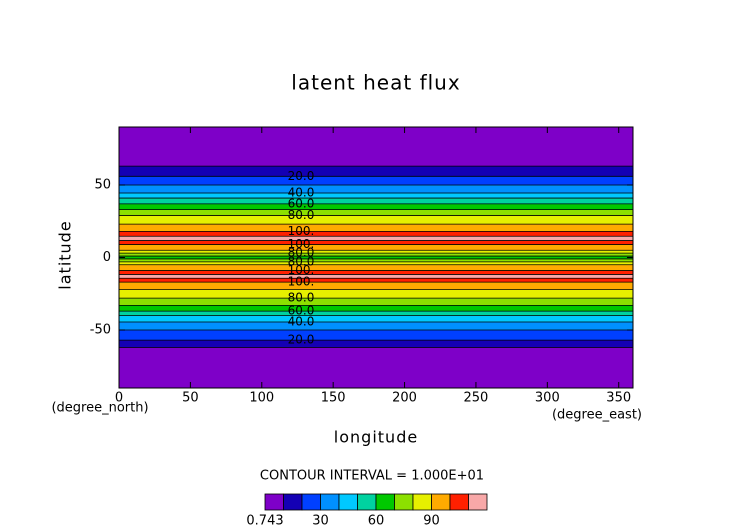 Image resolution: width=752 pixels, height=532 pixels. What do you see at coordinates (102, 185) in the screenshot?
I see `y-tick-label: 50` at bounding box center [102, 185].